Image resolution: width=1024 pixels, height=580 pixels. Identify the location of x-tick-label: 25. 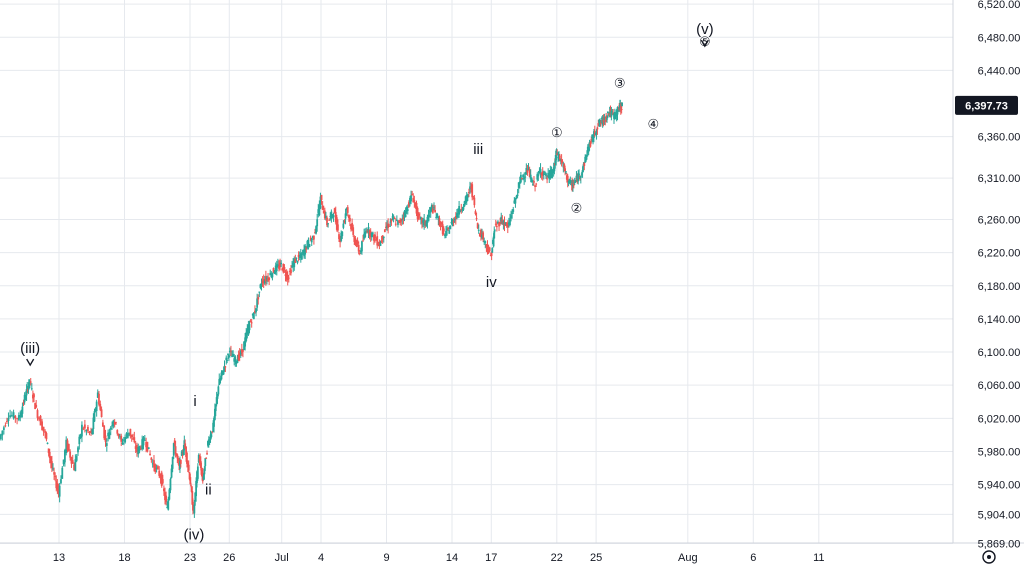
(596, 558).